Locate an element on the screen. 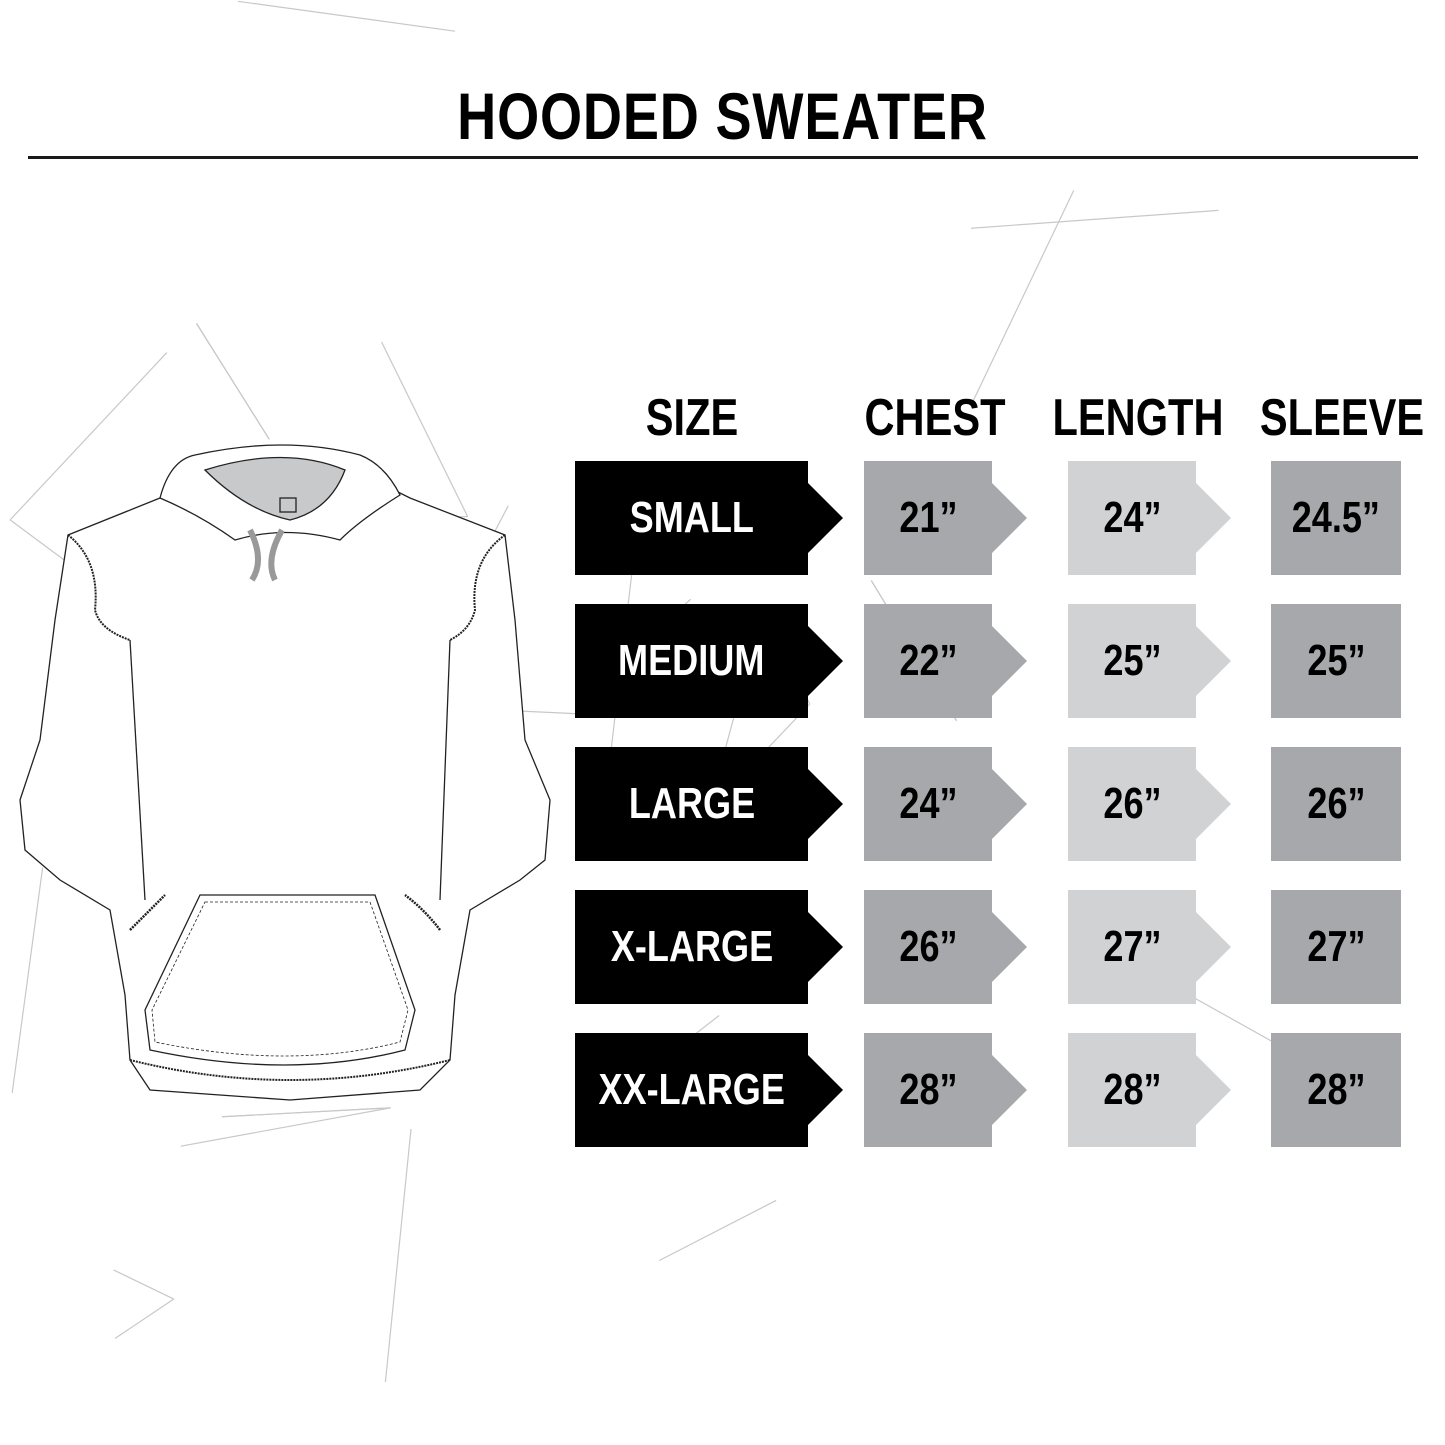  sleeve-cell: 25” is located at coordinates (1336, 661).